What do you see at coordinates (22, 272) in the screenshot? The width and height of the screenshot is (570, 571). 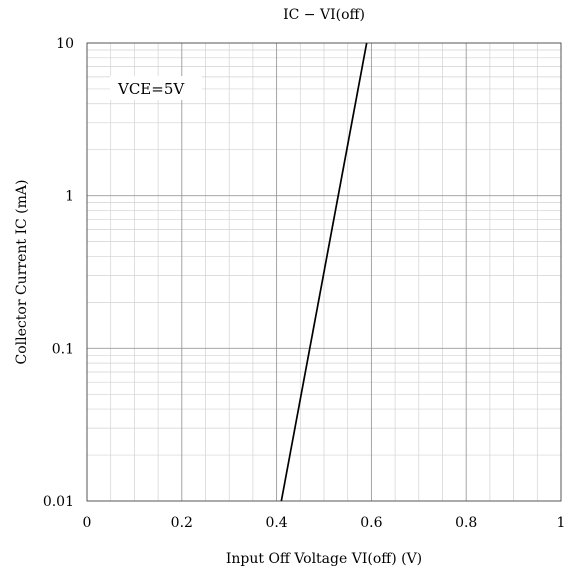 I see `y-axis-label: Collector Current IC (mA)` at bounding box center [22, 272].